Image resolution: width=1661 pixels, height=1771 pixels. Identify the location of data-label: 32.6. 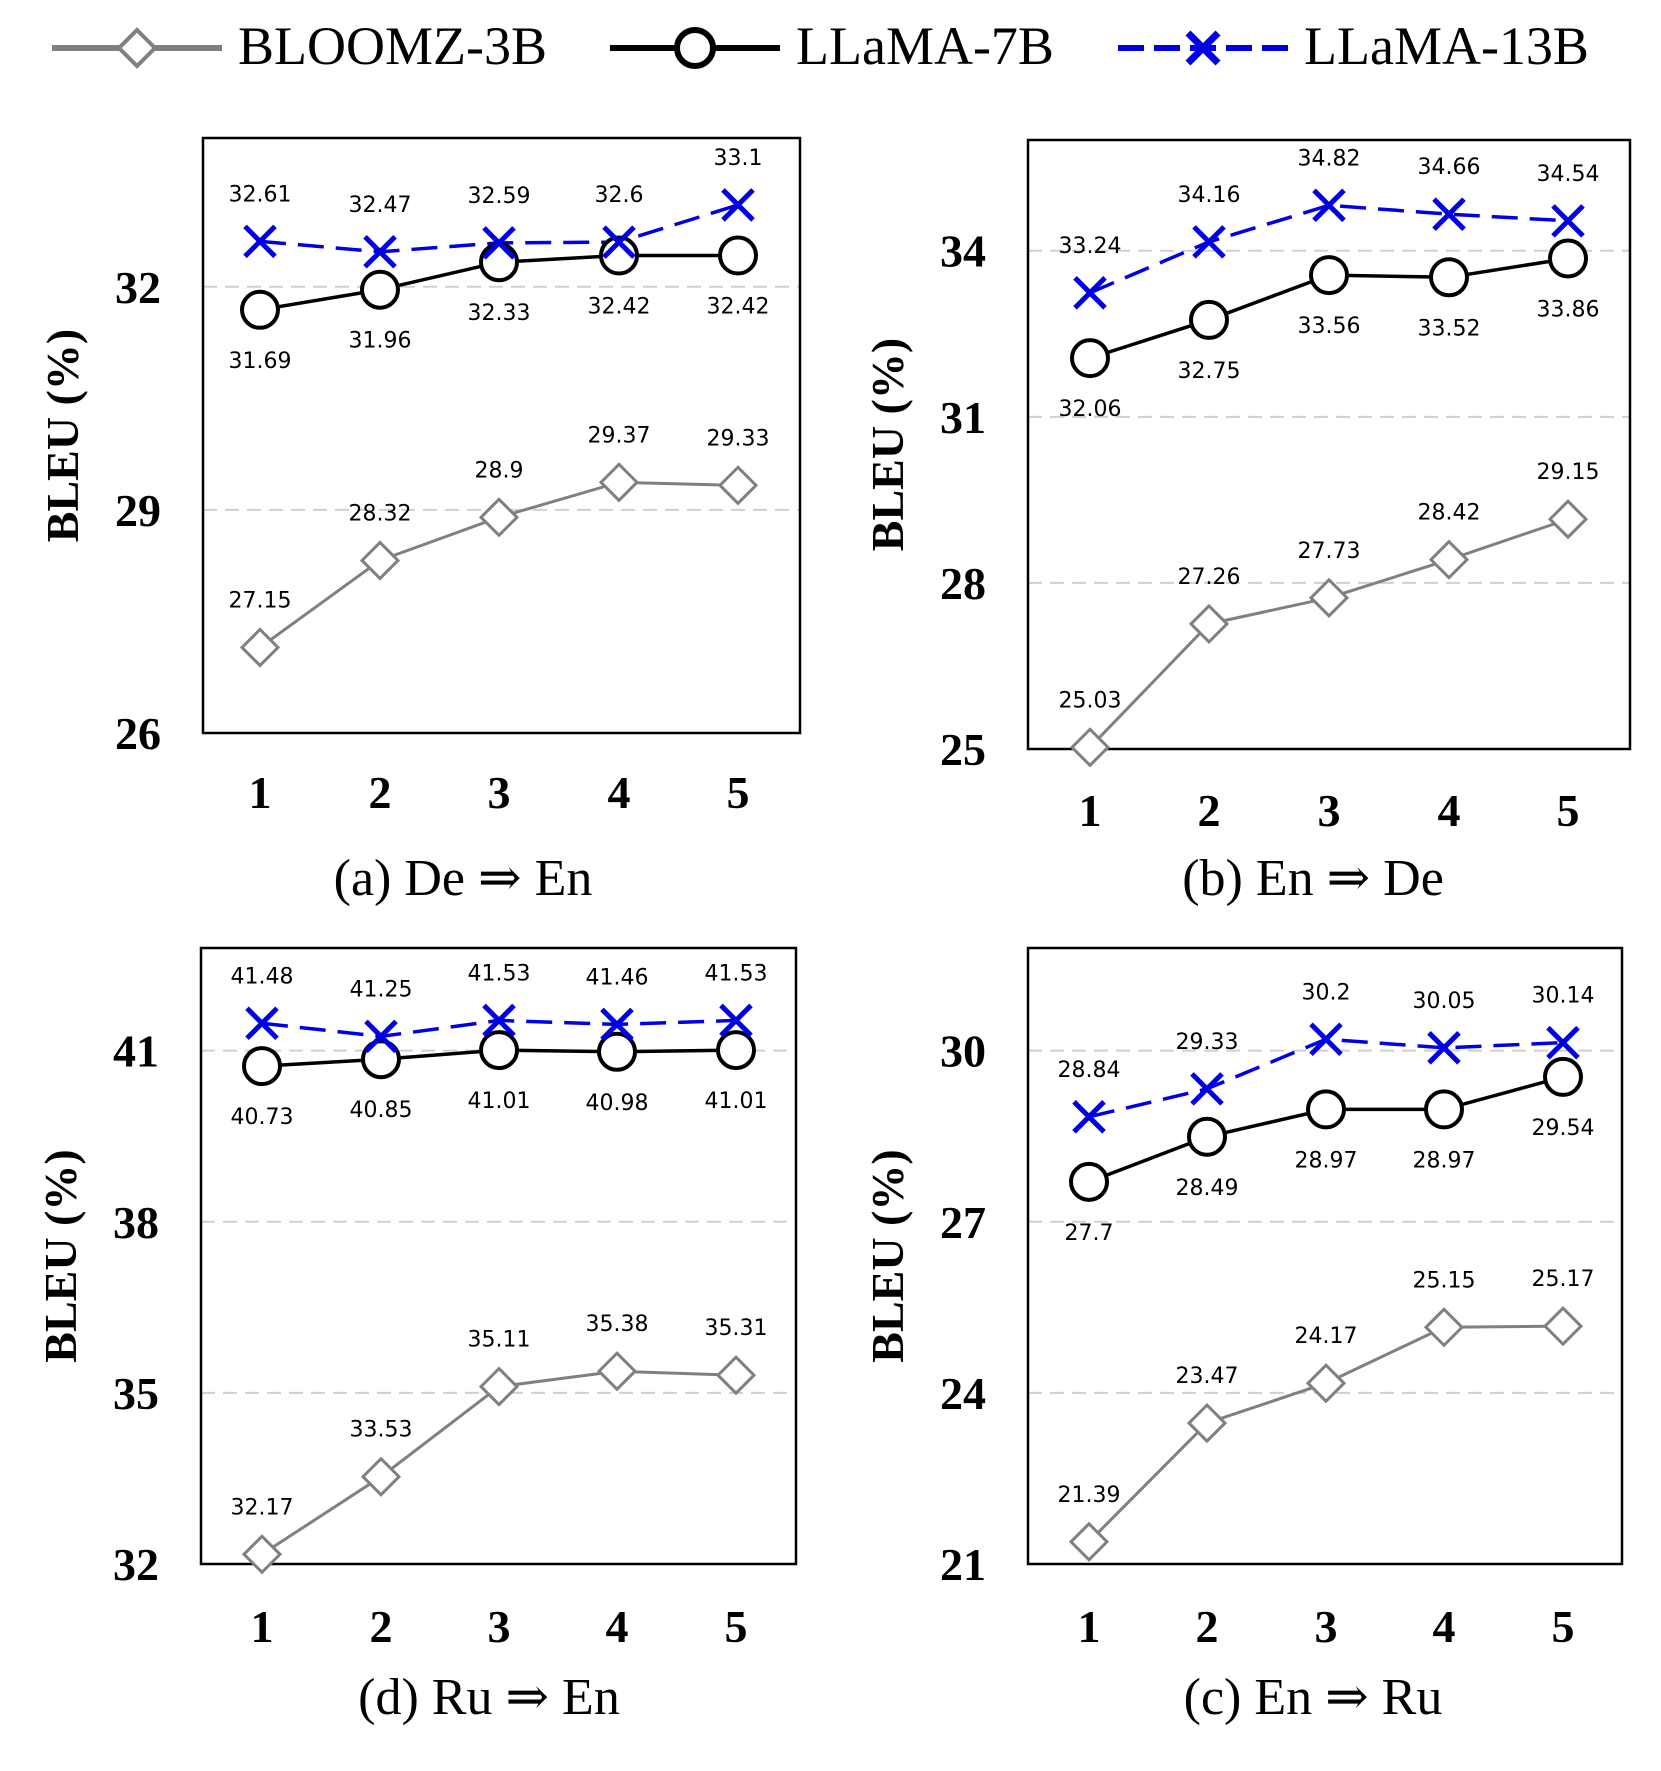
(619, 195).